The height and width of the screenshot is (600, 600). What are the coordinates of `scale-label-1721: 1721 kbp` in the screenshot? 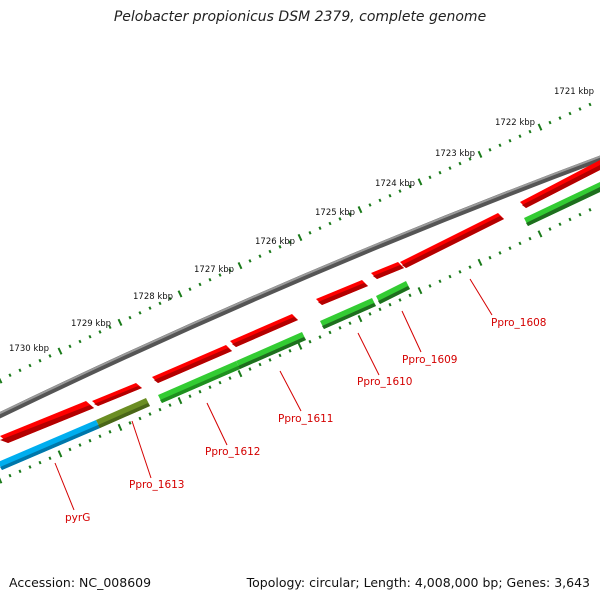 It's located at (574, 92).